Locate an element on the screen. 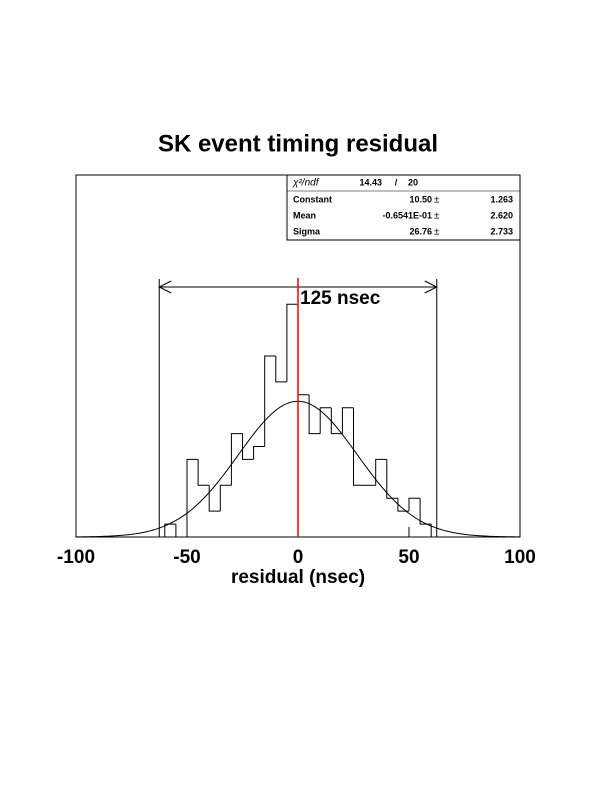  stats-error: 1.263 is located at coordinates (501, 199).